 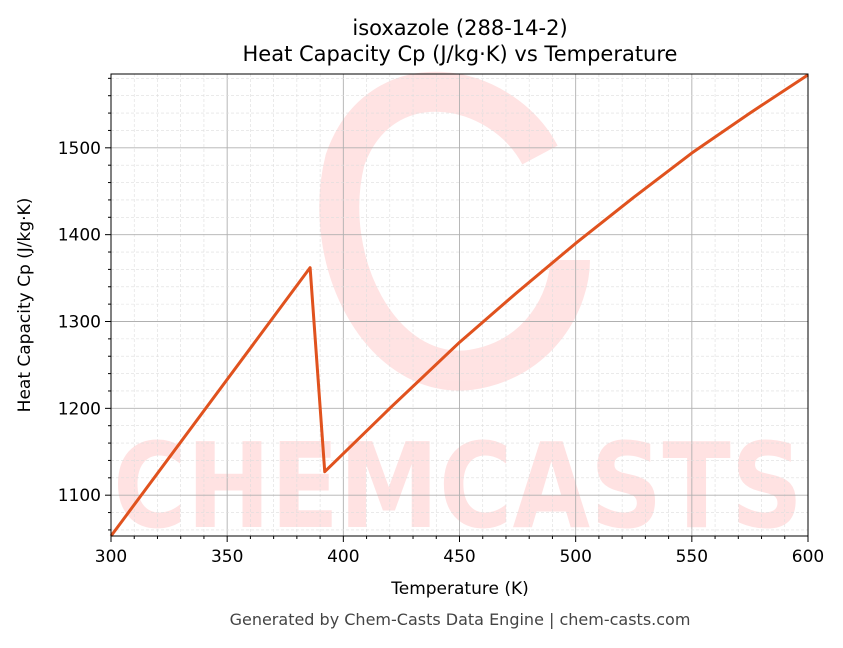 I want to click on y-tick-label: 1200, so click(x=79, y=409).